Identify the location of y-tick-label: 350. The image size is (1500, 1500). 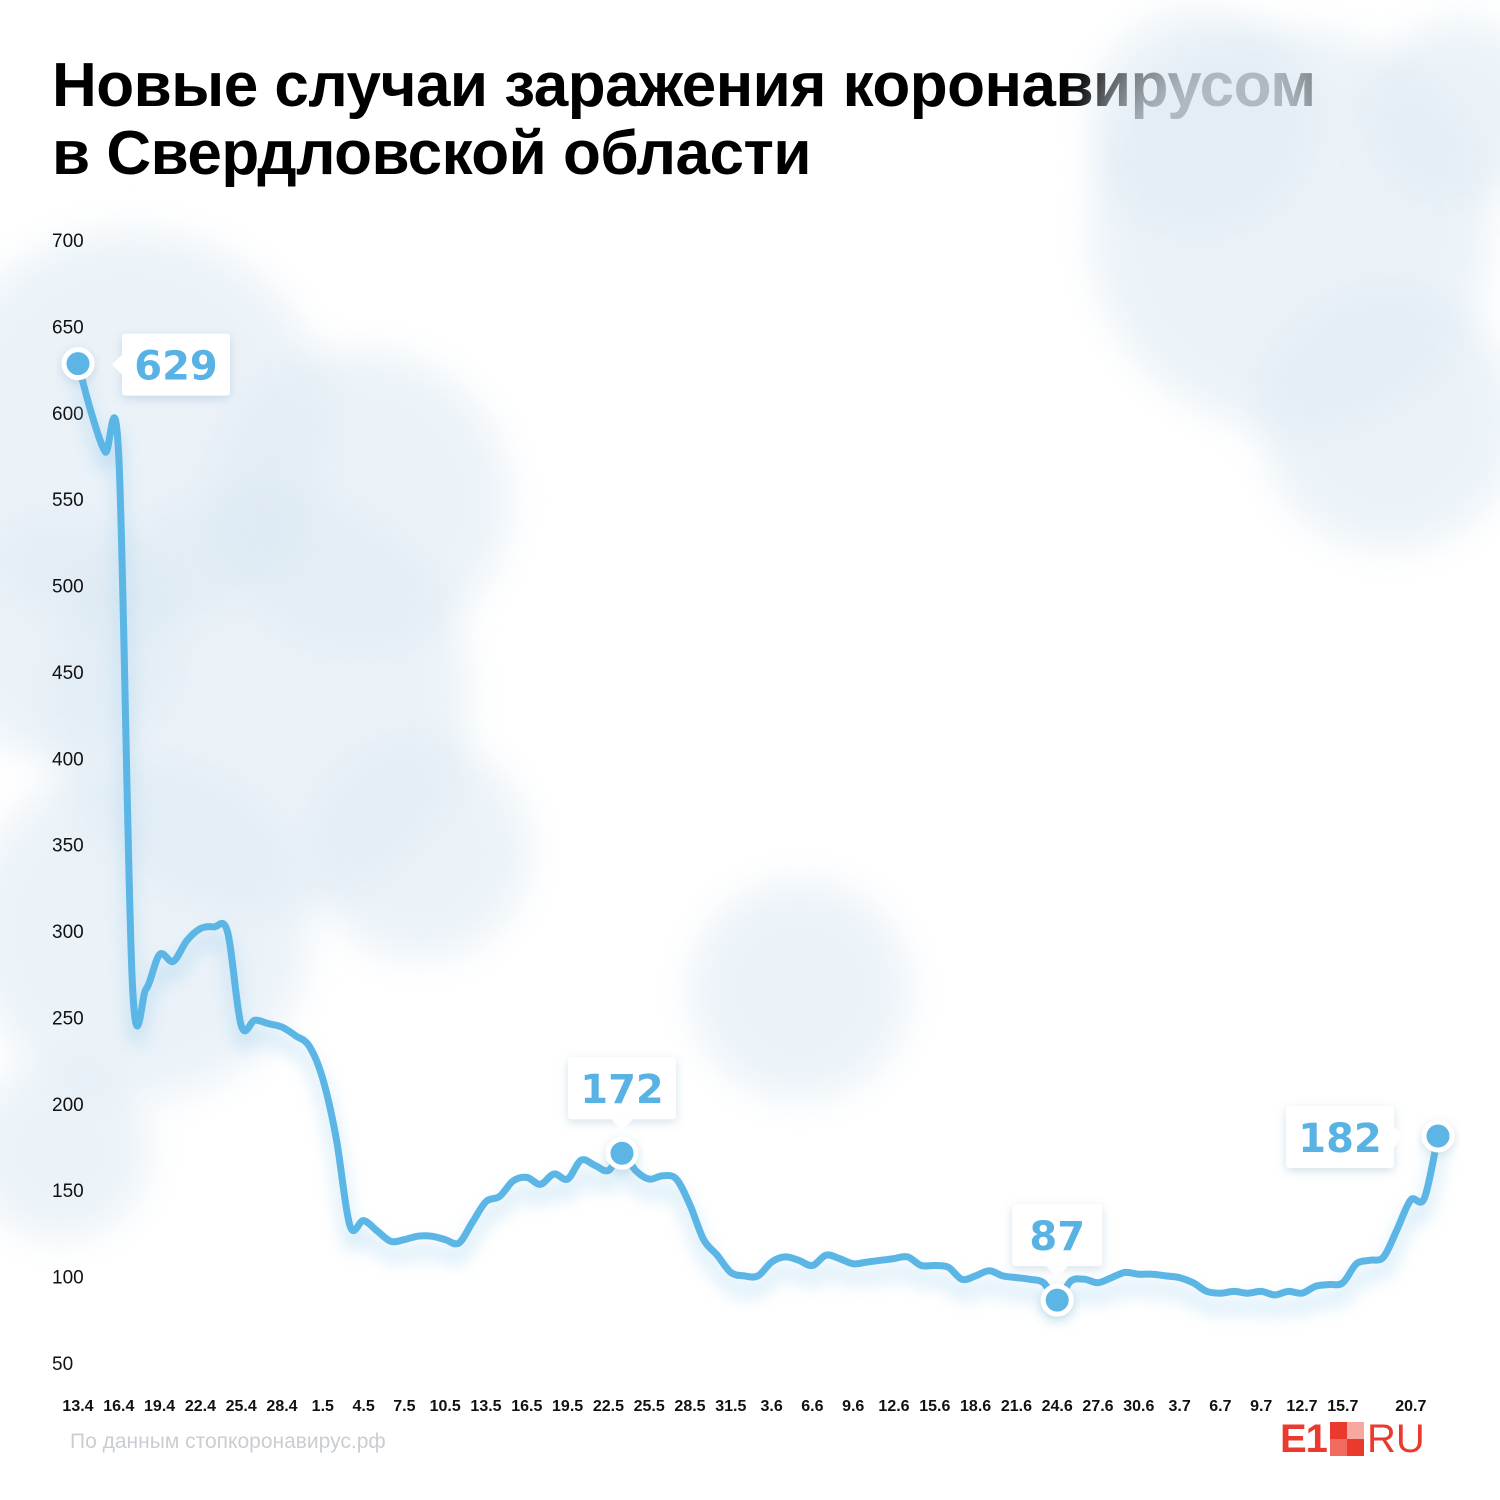
(68, 846).